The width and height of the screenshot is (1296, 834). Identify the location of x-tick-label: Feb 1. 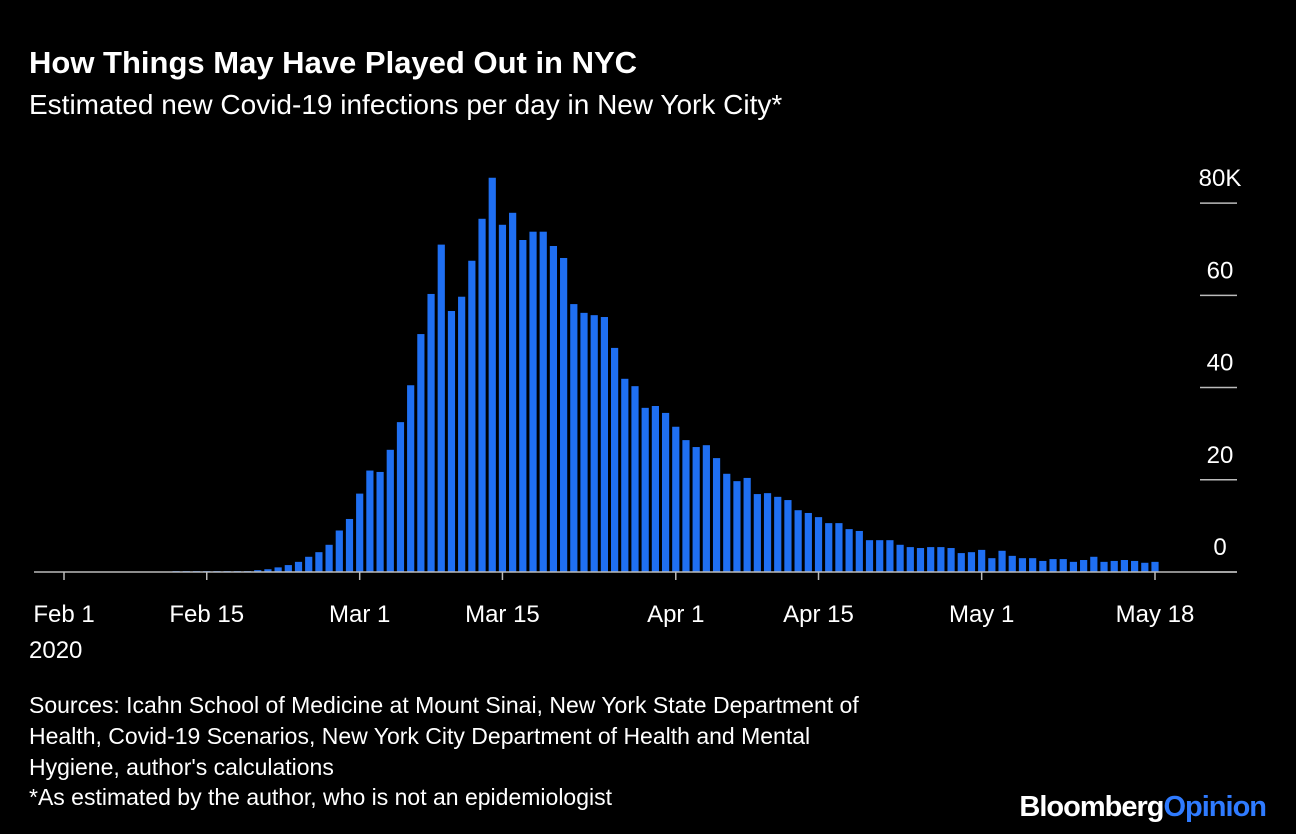
(63, 614).